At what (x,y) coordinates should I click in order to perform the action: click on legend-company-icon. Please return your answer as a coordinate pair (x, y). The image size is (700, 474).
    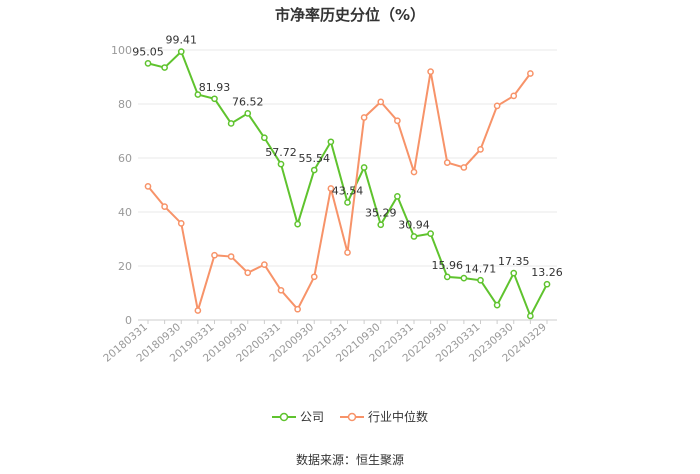
    Looking at the image, I should click on (283, 416).